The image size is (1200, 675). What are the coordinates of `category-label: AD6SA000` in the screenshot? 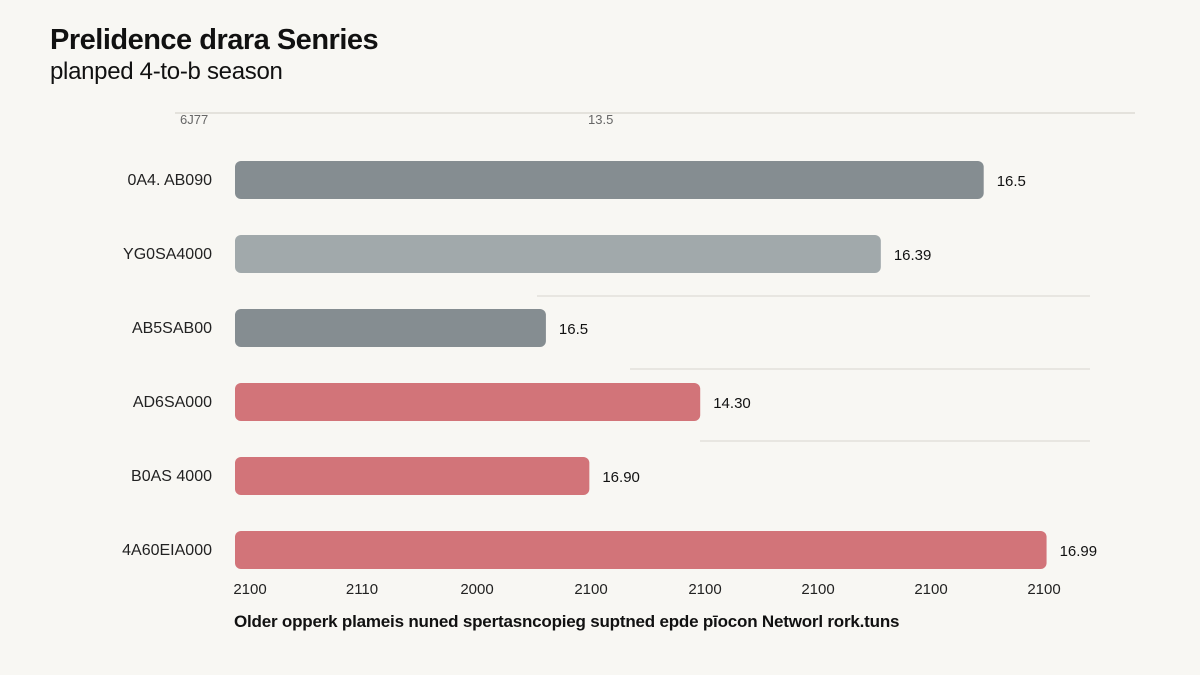 It's located at (172, 402).